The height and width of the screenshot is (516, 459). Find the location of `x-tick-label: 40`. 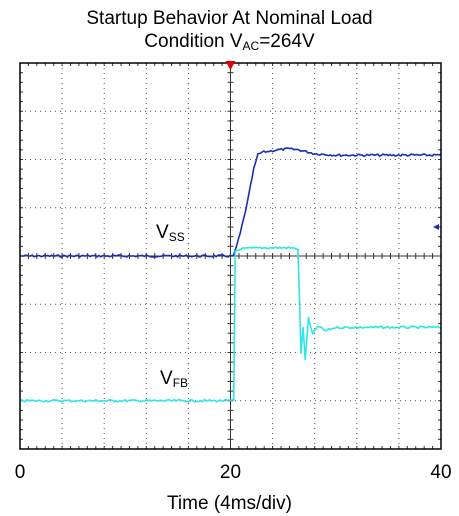

x-tick-label: 40 is located at coordinates (441, 472).